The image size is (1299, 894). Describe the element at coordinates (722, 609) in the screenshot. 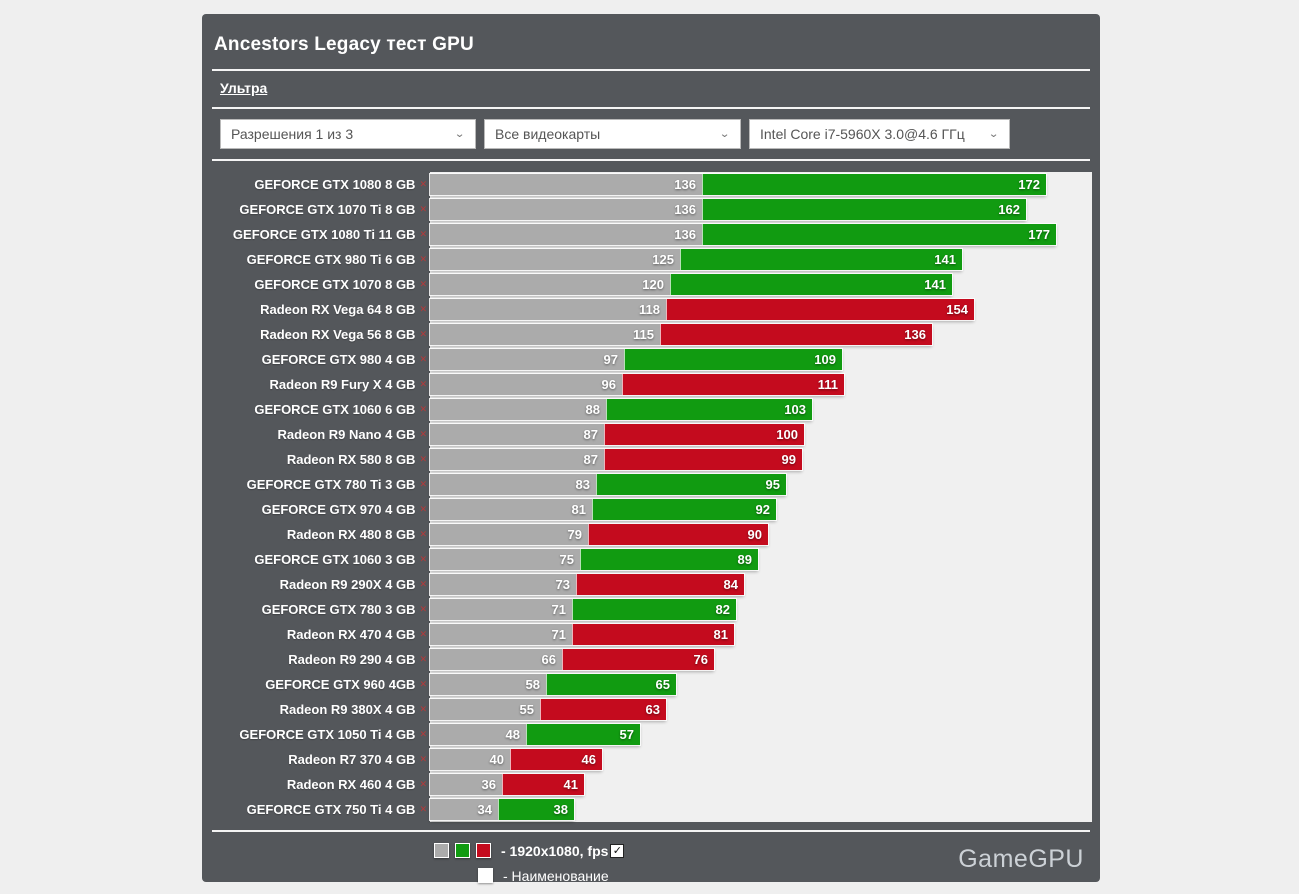

I see `fps-value-vendor: 82` at that location.